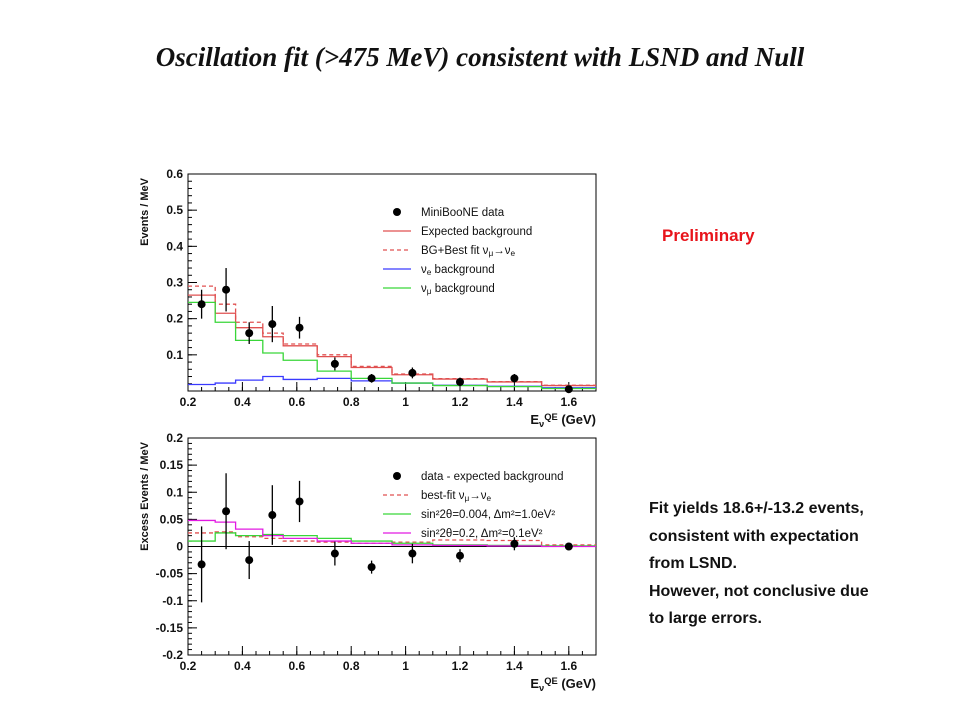 This screenshot has width=960, height=720. What do you see at coordinates (482, 534) in the screenshot?
I see `legend-label: sin²2θ=0.2, Δm²=0.1eV²` at bounding box center [482, 534].